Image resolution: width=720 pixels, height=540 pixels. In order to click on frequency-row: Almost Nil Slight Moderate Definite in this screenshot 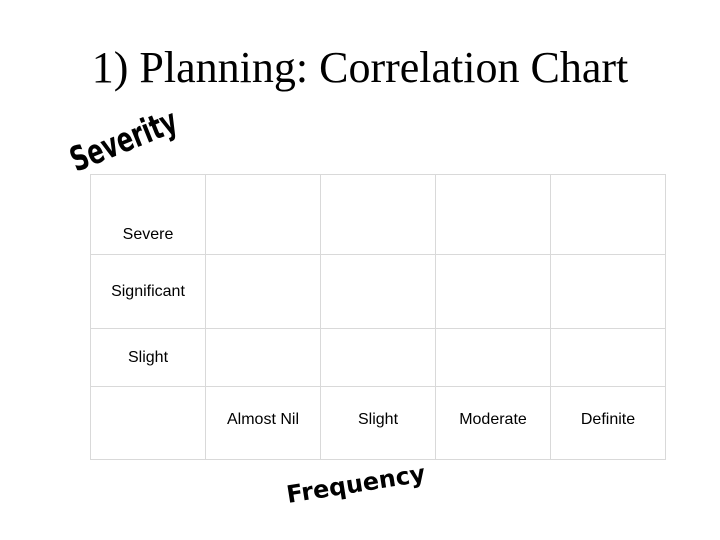, I will do `click(378, 423)`.